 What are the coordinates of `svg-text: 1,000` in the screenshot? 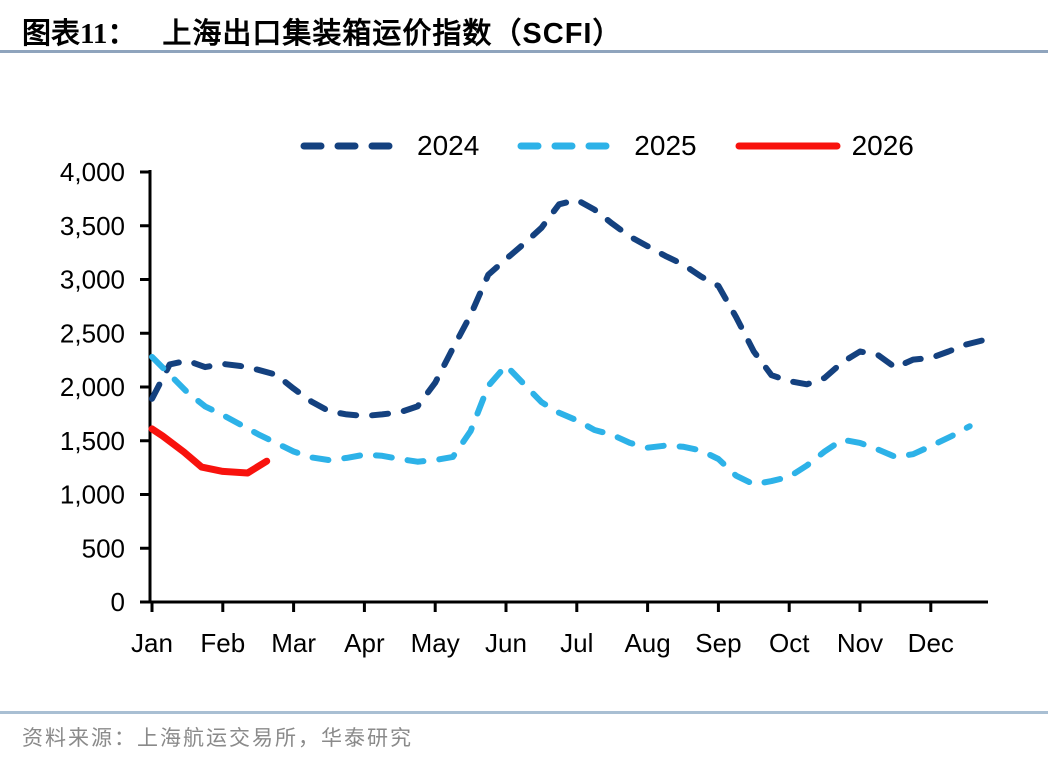 It's located at (92, 495).